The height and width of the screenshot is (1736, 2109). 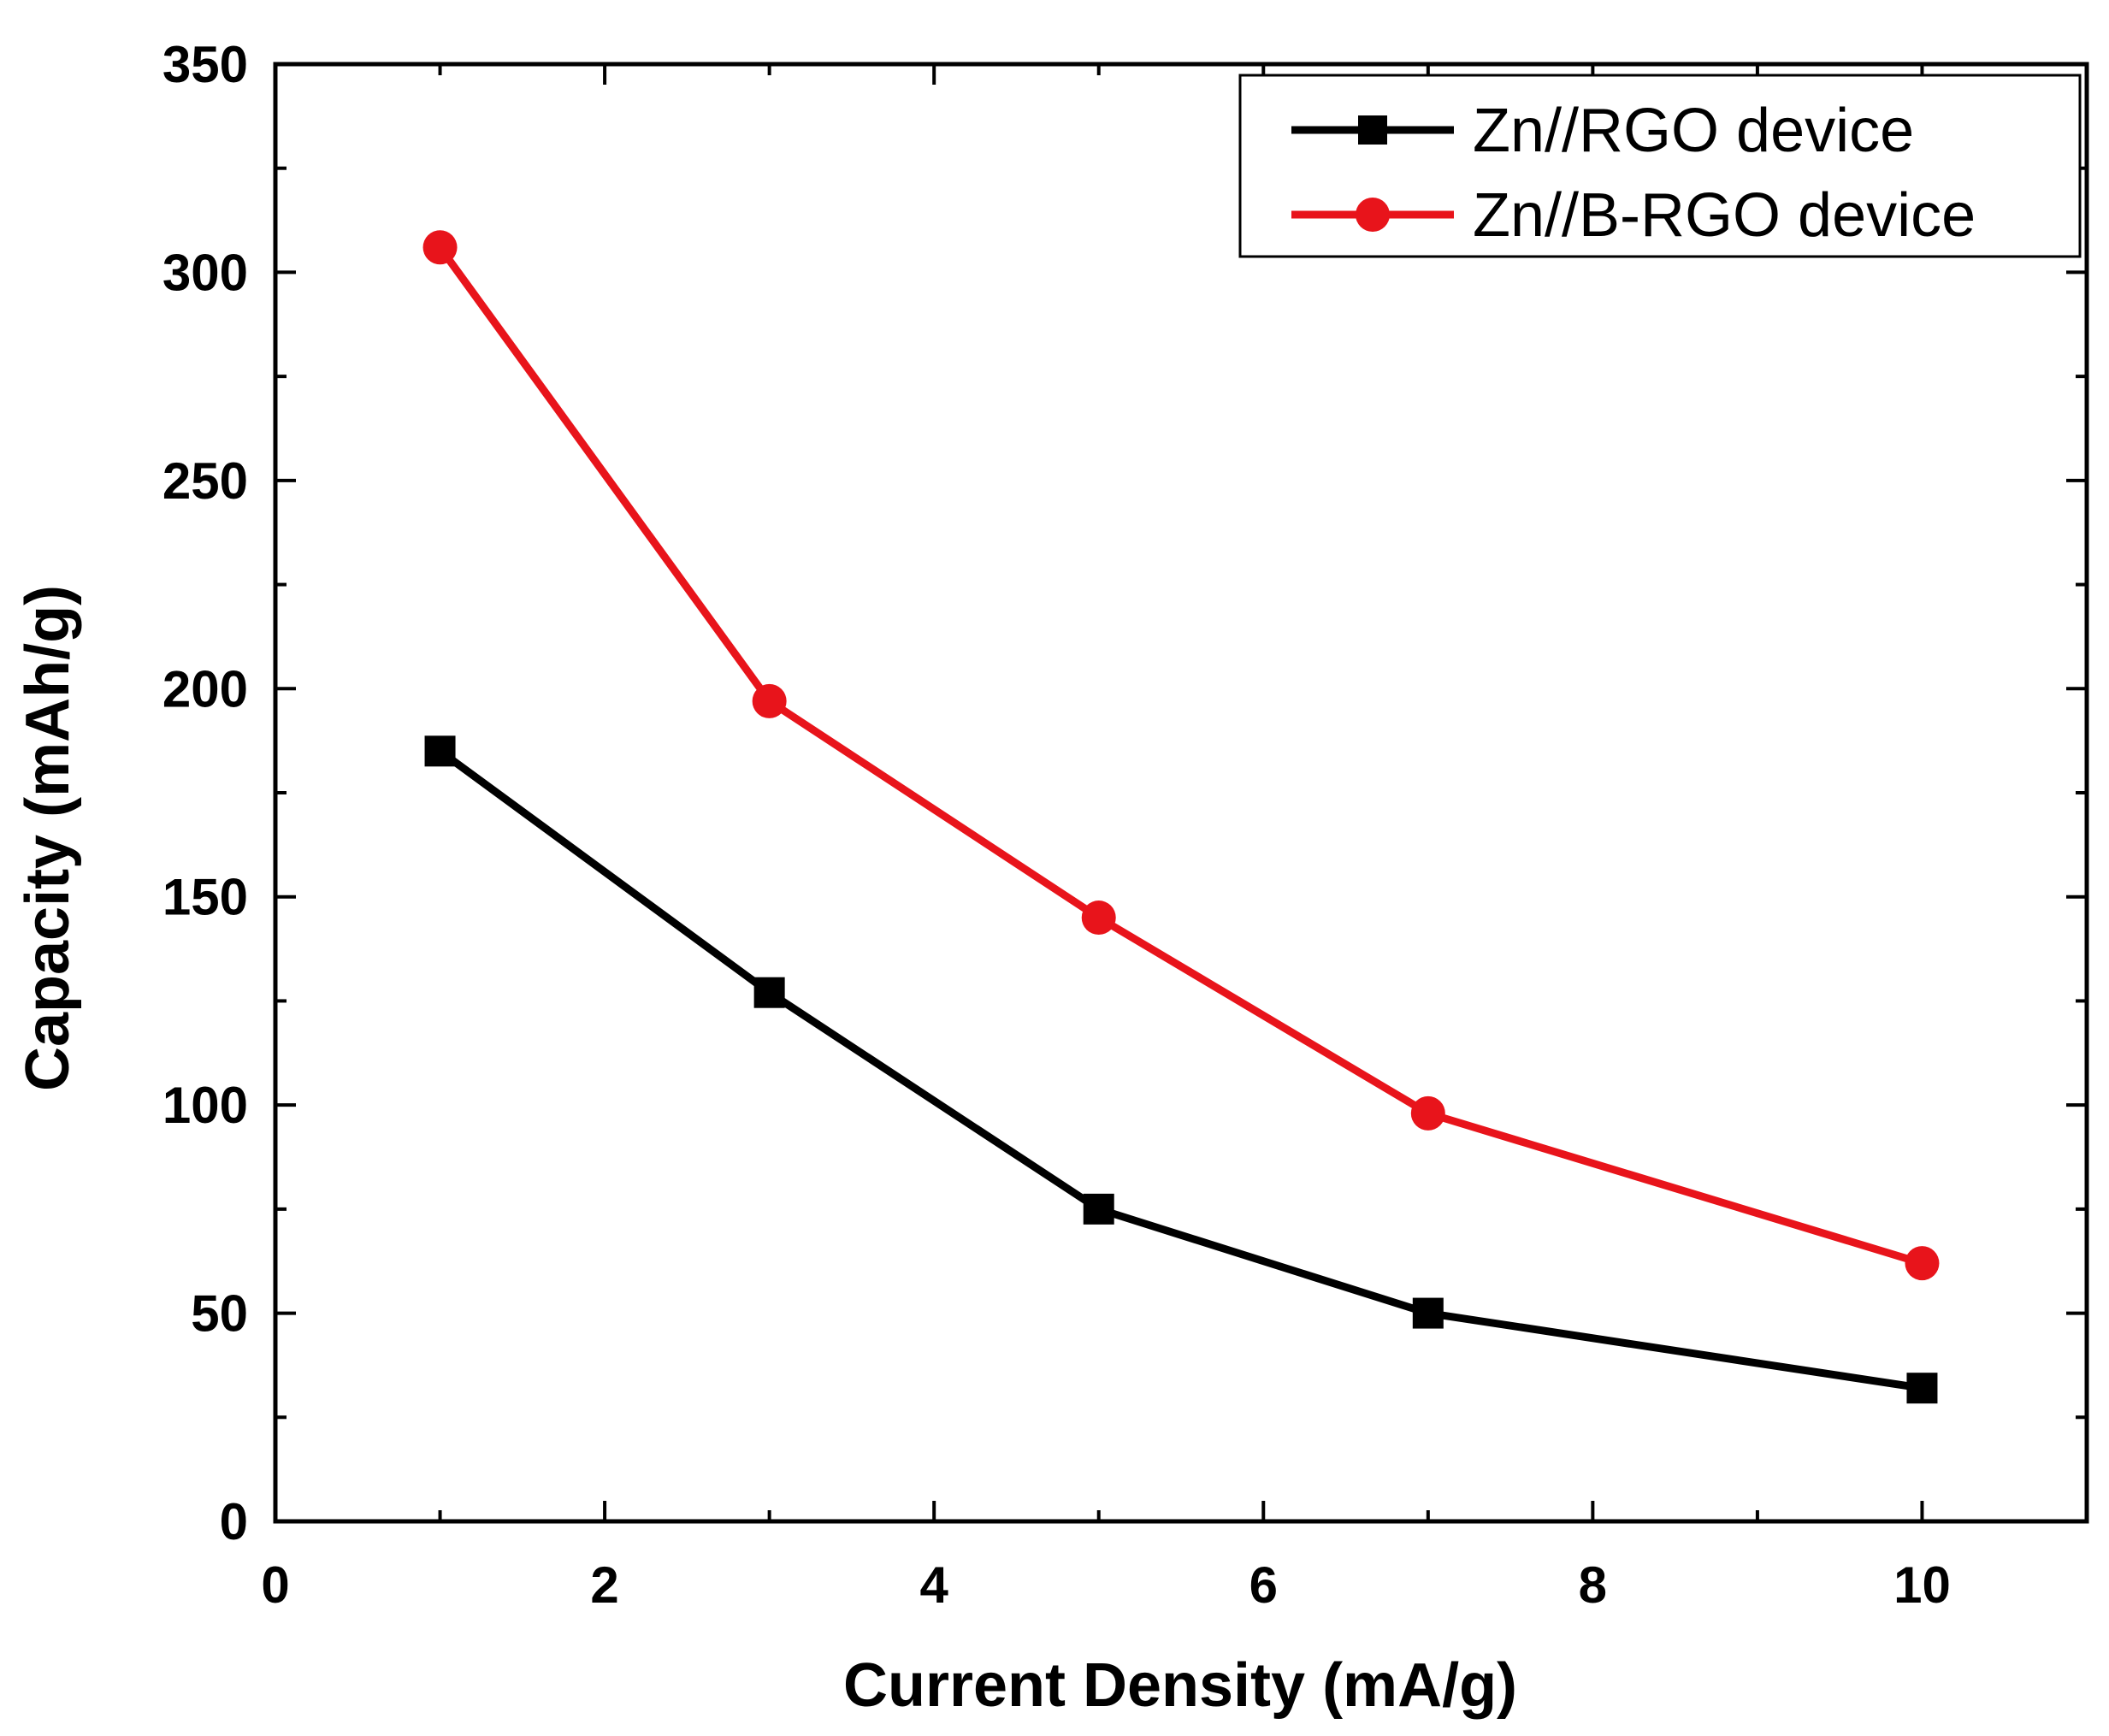 What do you see at coordinates (48, 838) in the screenshot?
I see `y-axis-title: Capacity (mAh/g)` at bounding box center [48, 838].